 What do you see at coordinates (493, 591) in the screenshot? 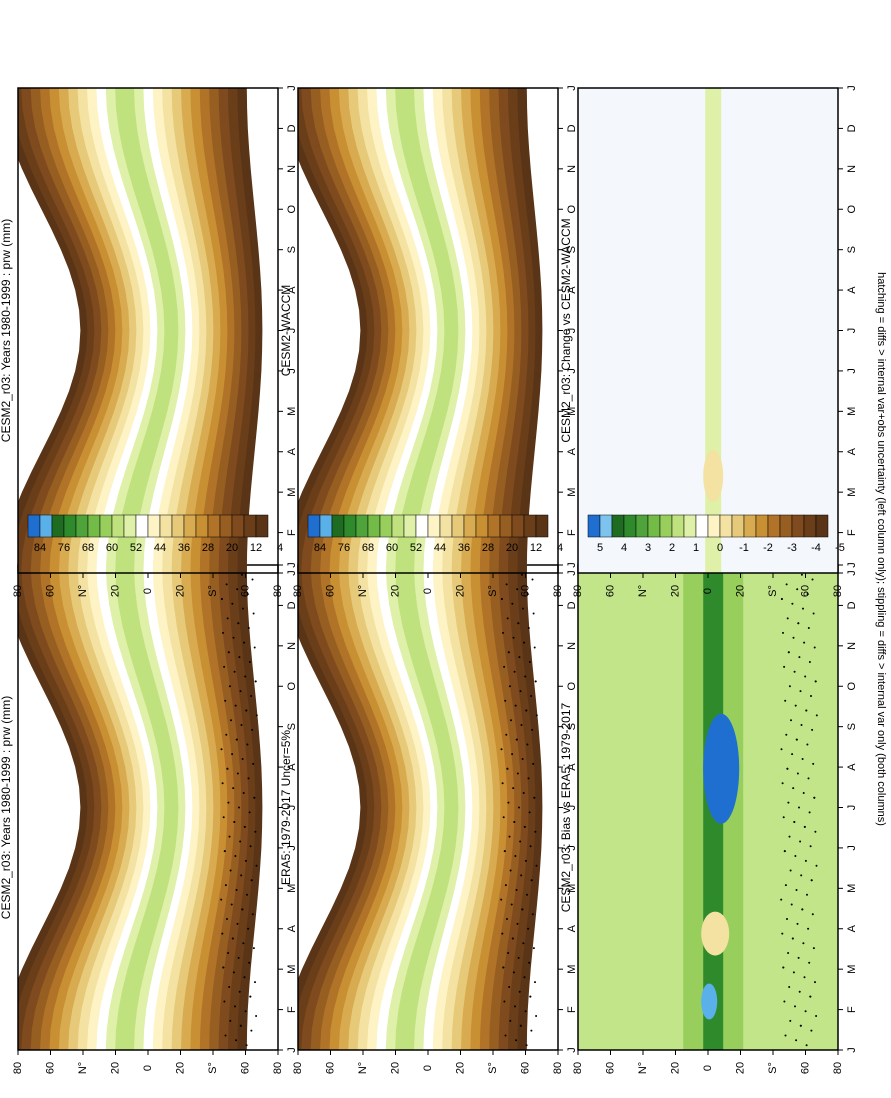
I see `lat-tick-label: S°` at bounding box center [493, 591].